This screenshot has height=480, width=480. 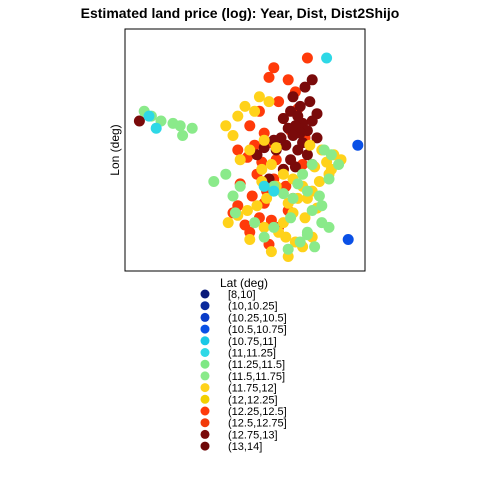 What do you see at coordinates (257, 424) in the screenshot?
I see `legend-label: (12.5,12.75]` at bounding box center [257, 424].